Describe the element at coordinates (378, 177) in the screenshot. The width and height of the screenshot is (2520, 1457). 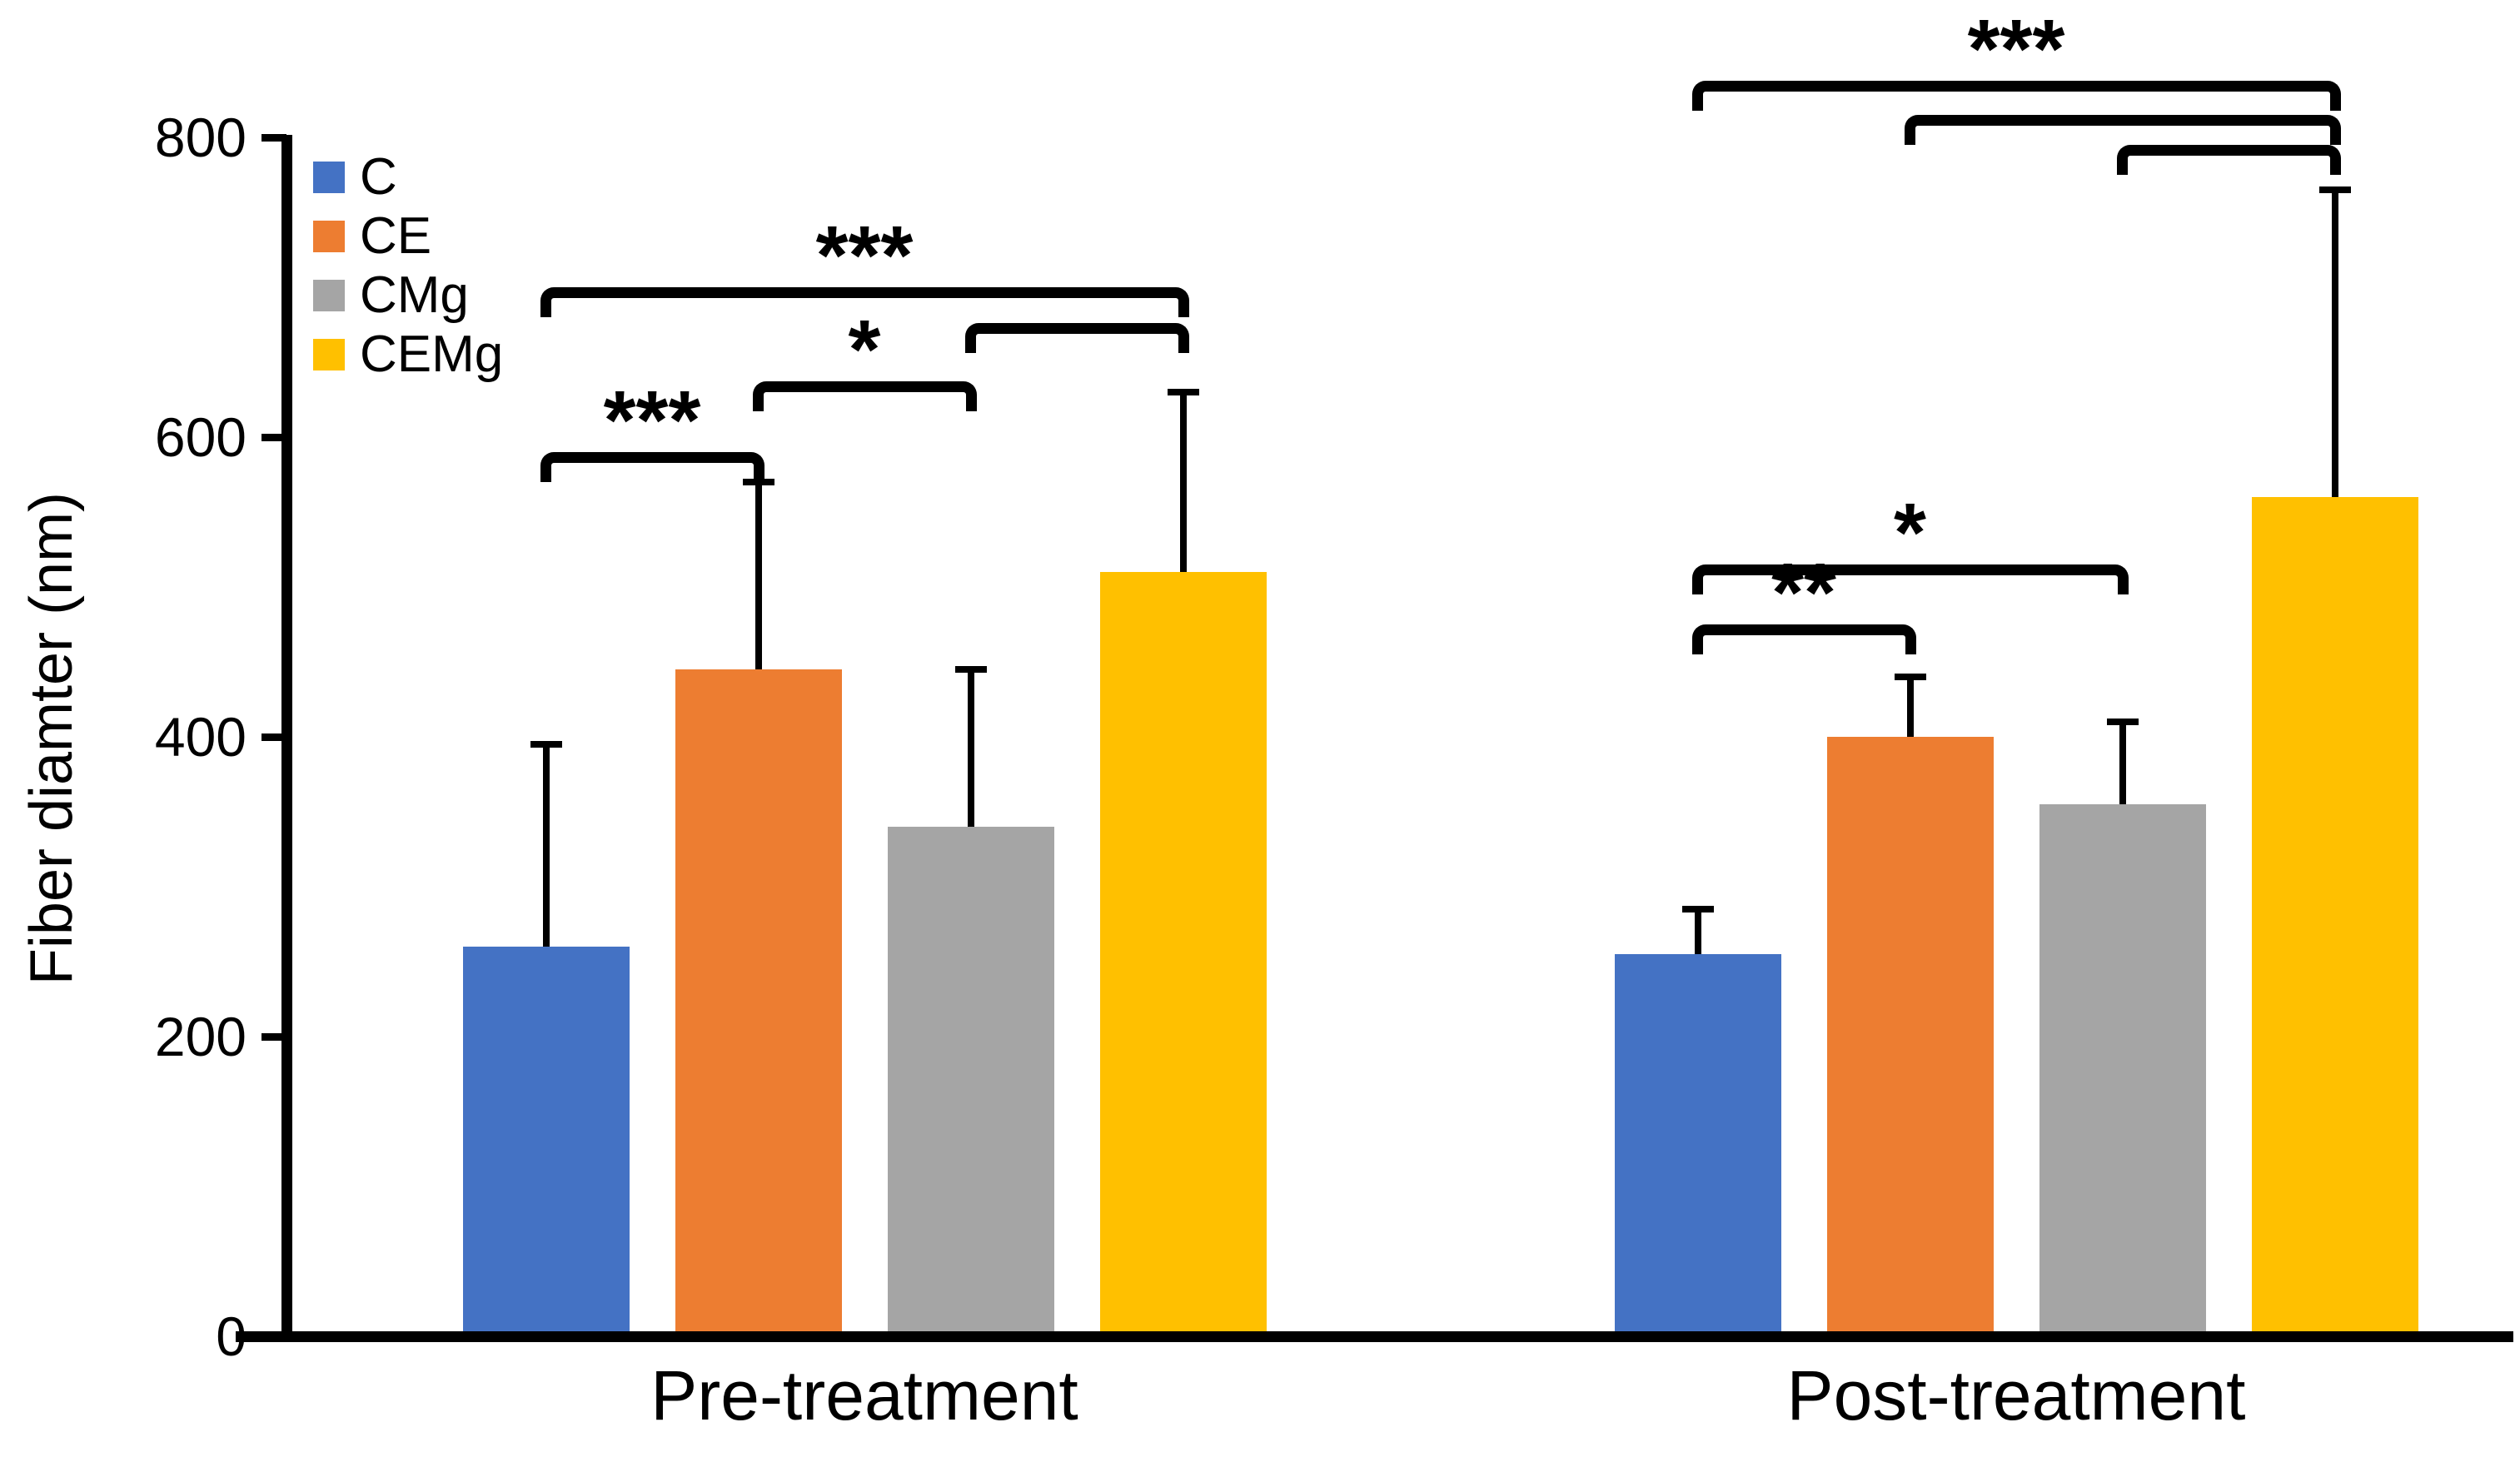
I see `legend-label-C: C` at that location.